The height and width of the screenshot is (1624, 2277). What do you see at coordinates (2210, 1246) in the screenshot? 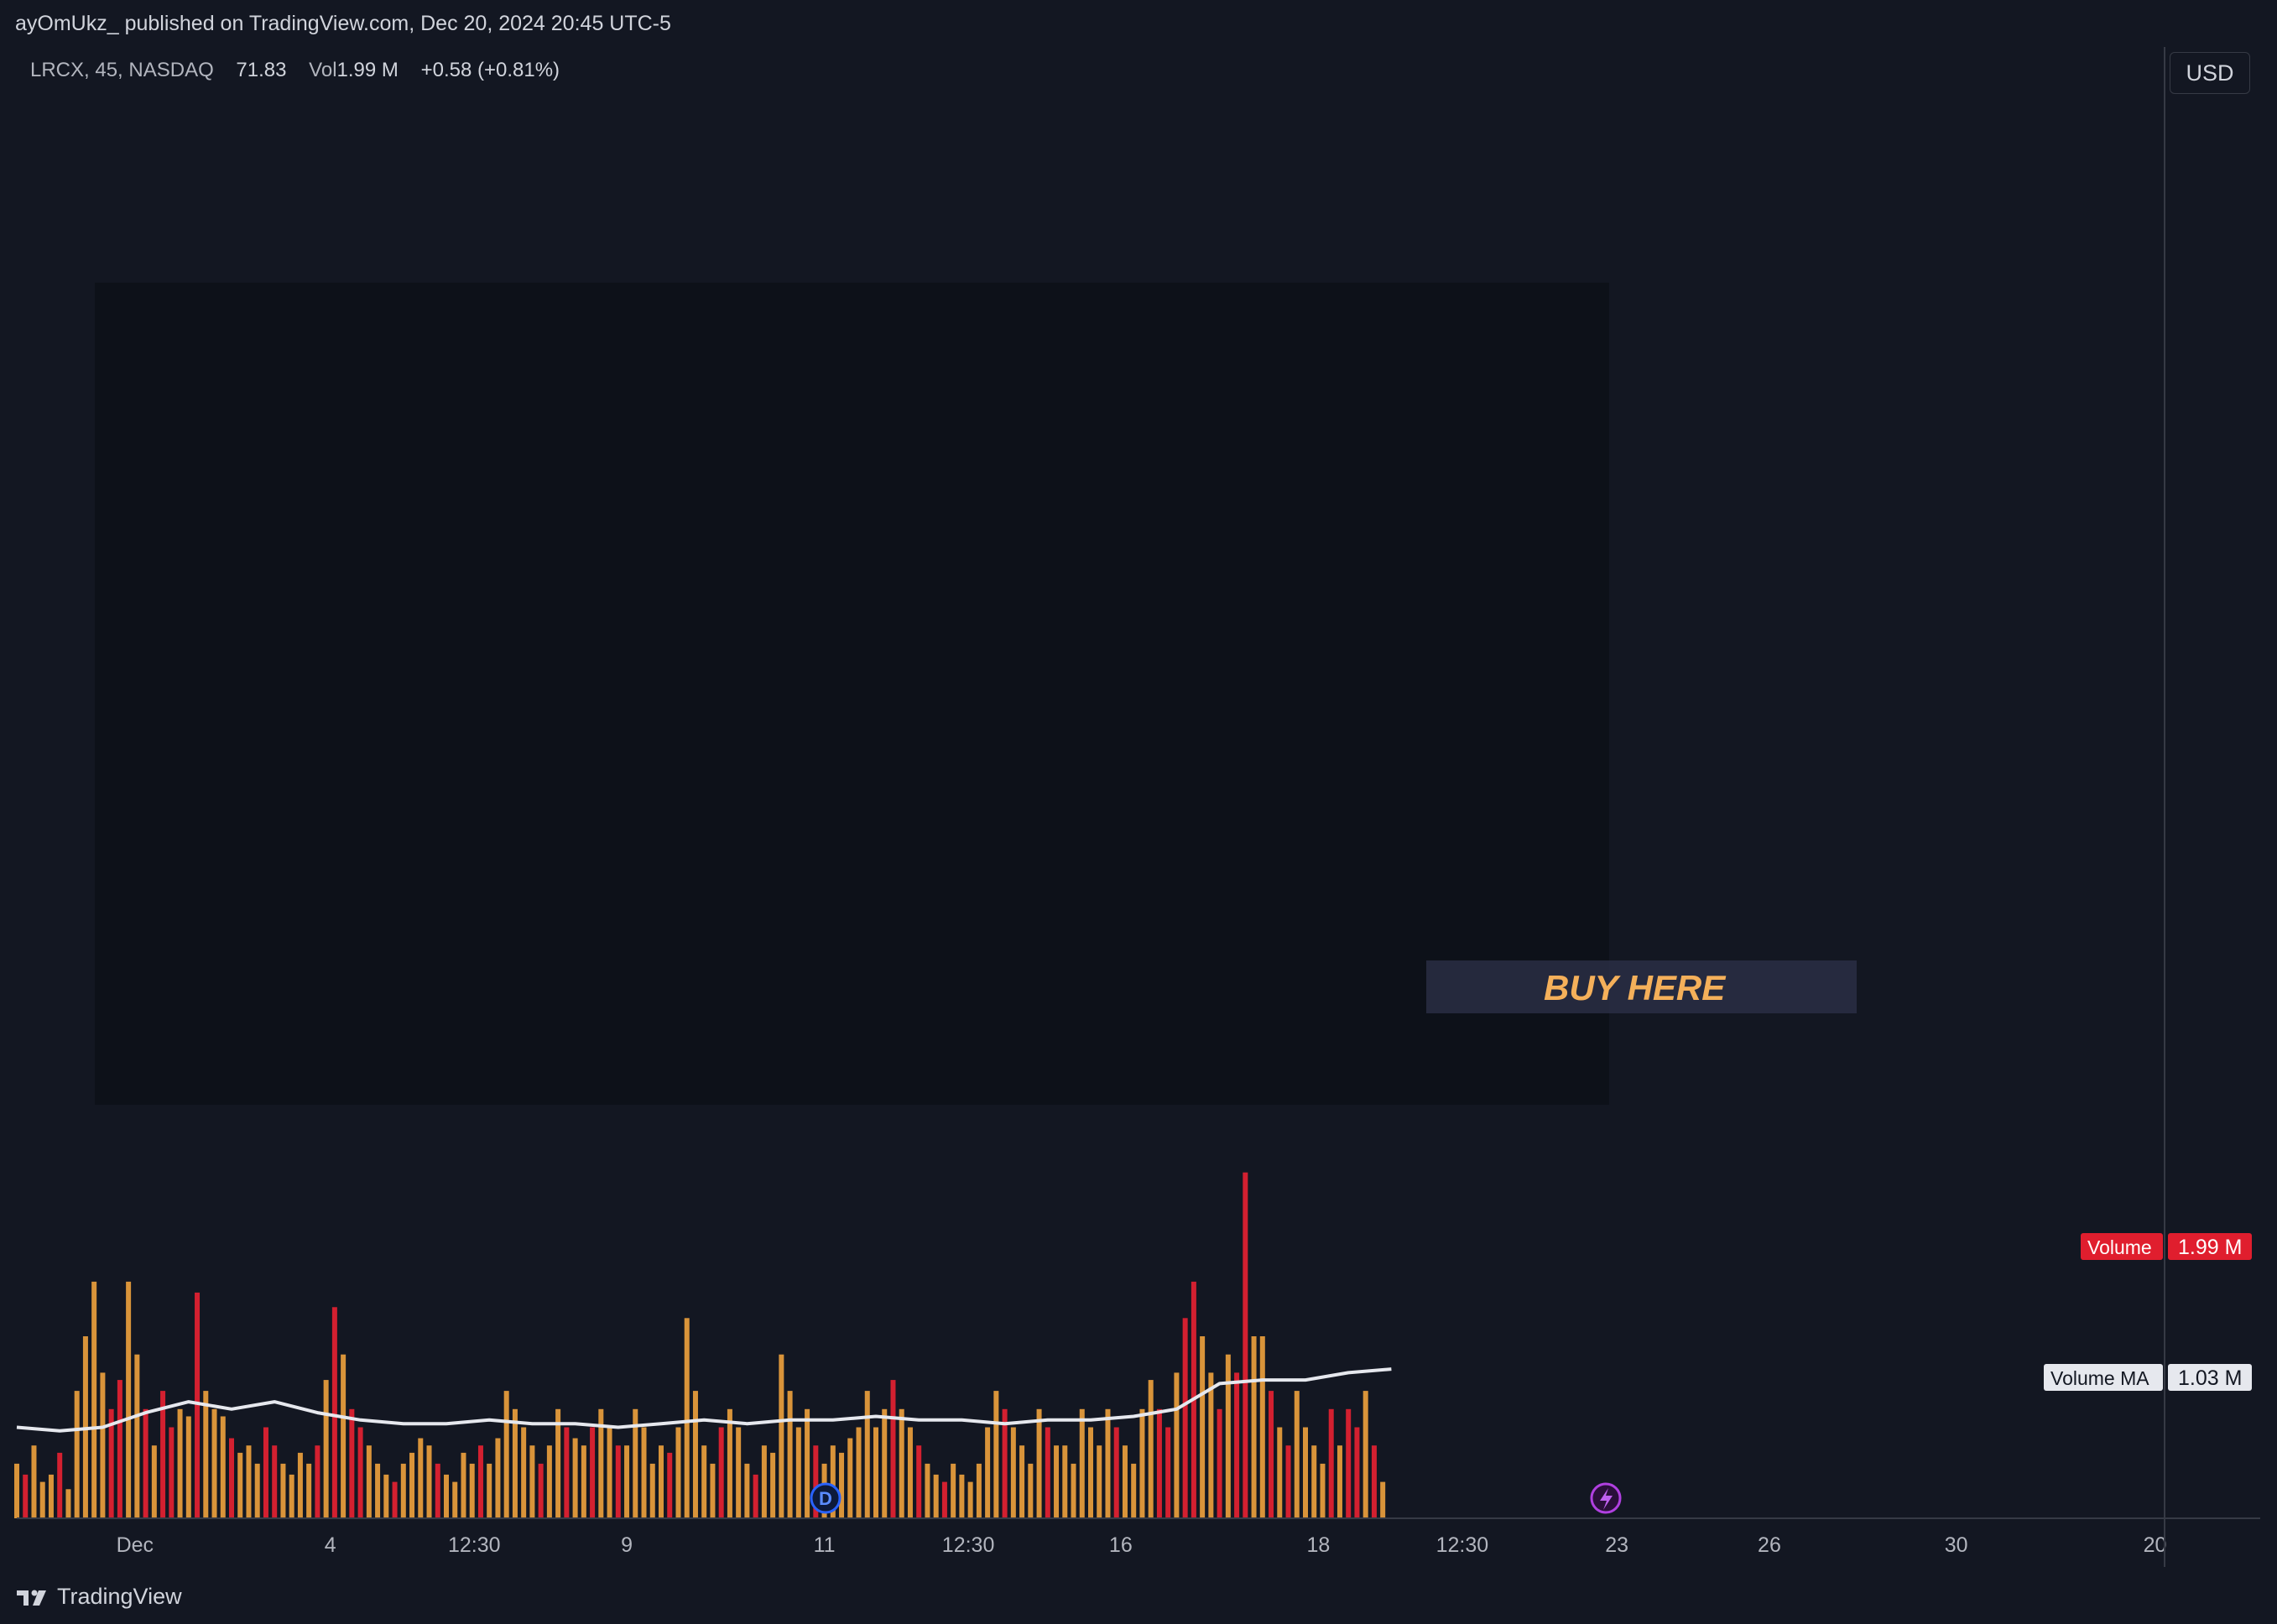
I see `volume-tag-value-bg` at bounding box center [2210, 1246].